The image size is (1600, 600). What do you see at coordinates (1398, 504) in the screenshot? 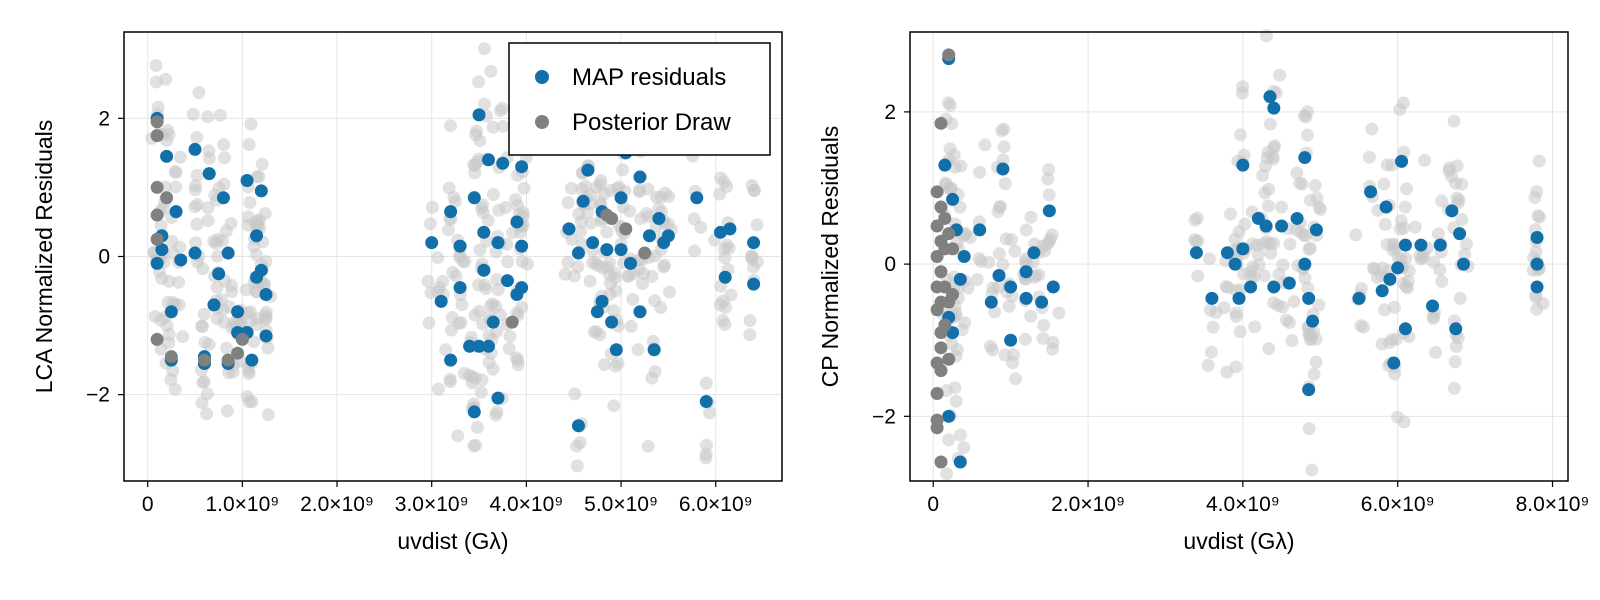
I see `x-tick-label: 6.0×10⁹` at bounding box center [1398, 504].